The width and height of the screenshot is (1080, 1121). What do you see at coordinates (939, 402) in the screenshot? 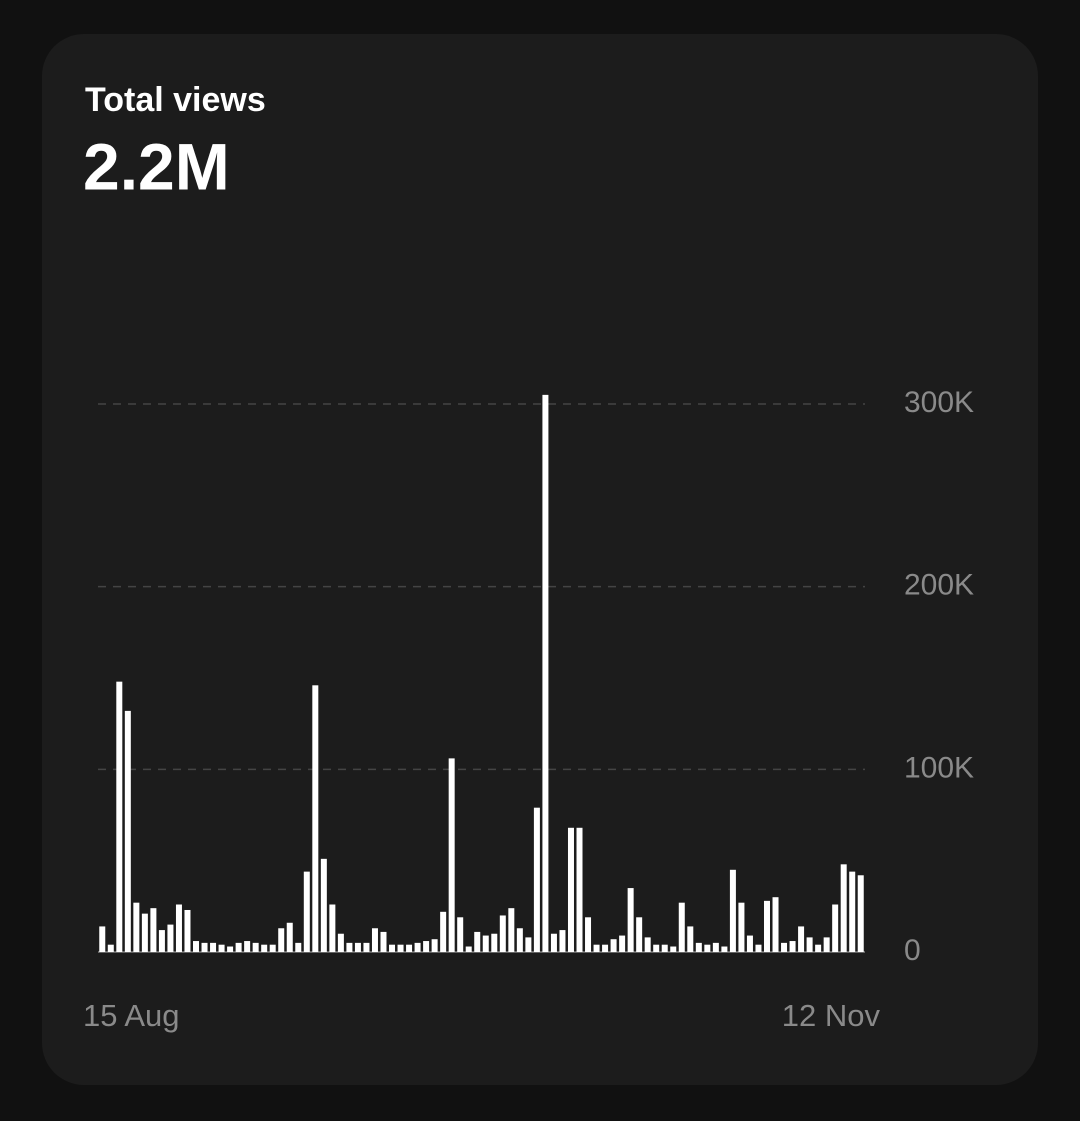
I see `y-tick-label: 300K` at bounding box center [939, 402].